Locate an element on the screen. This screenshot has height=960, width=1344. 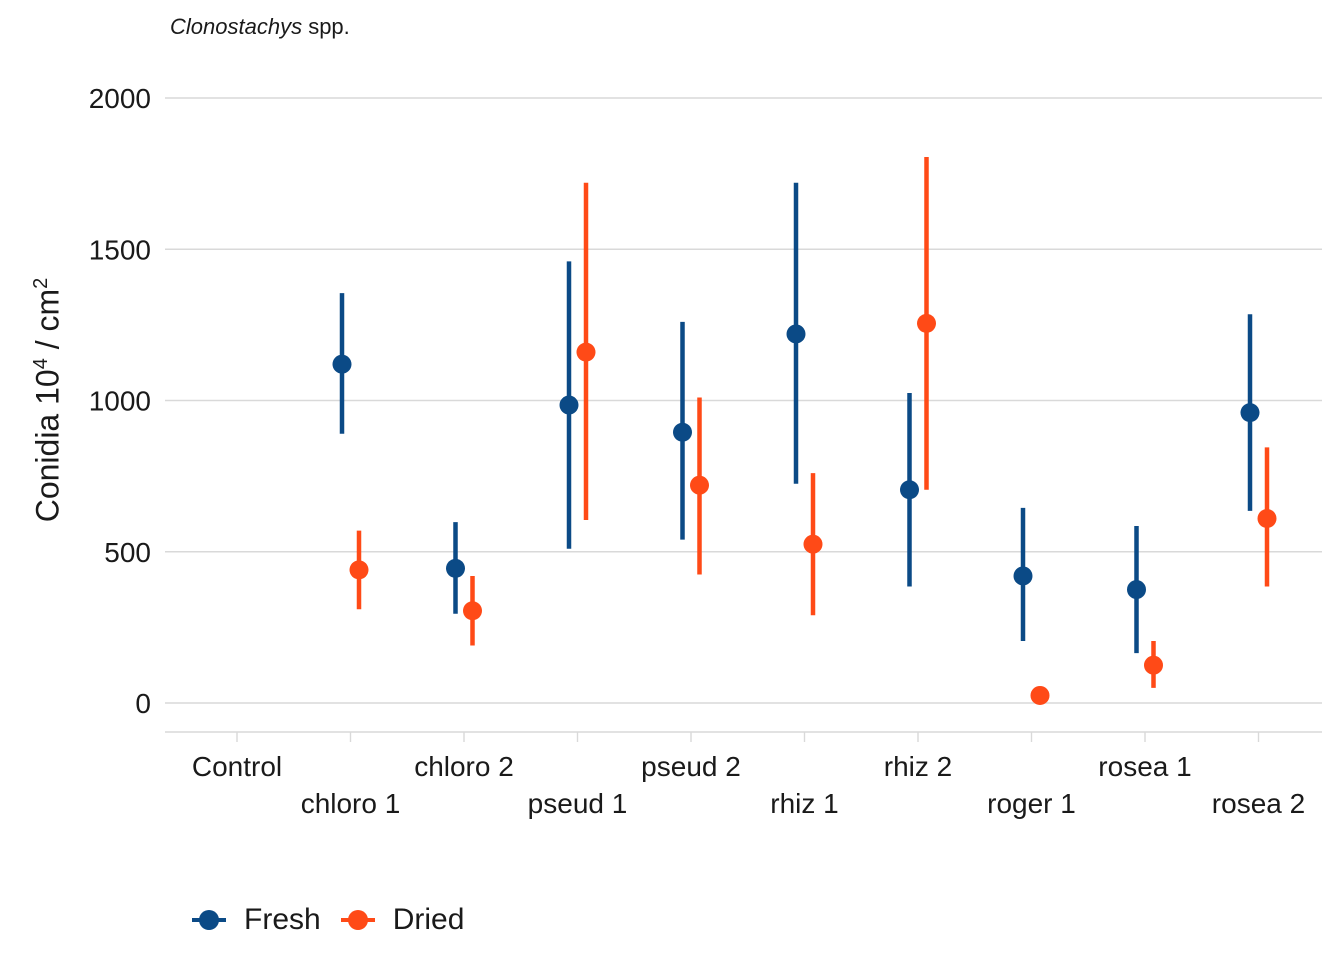
x-tick-label-rhiz-2: rhiz 2 is located at coordinates (918, 766).